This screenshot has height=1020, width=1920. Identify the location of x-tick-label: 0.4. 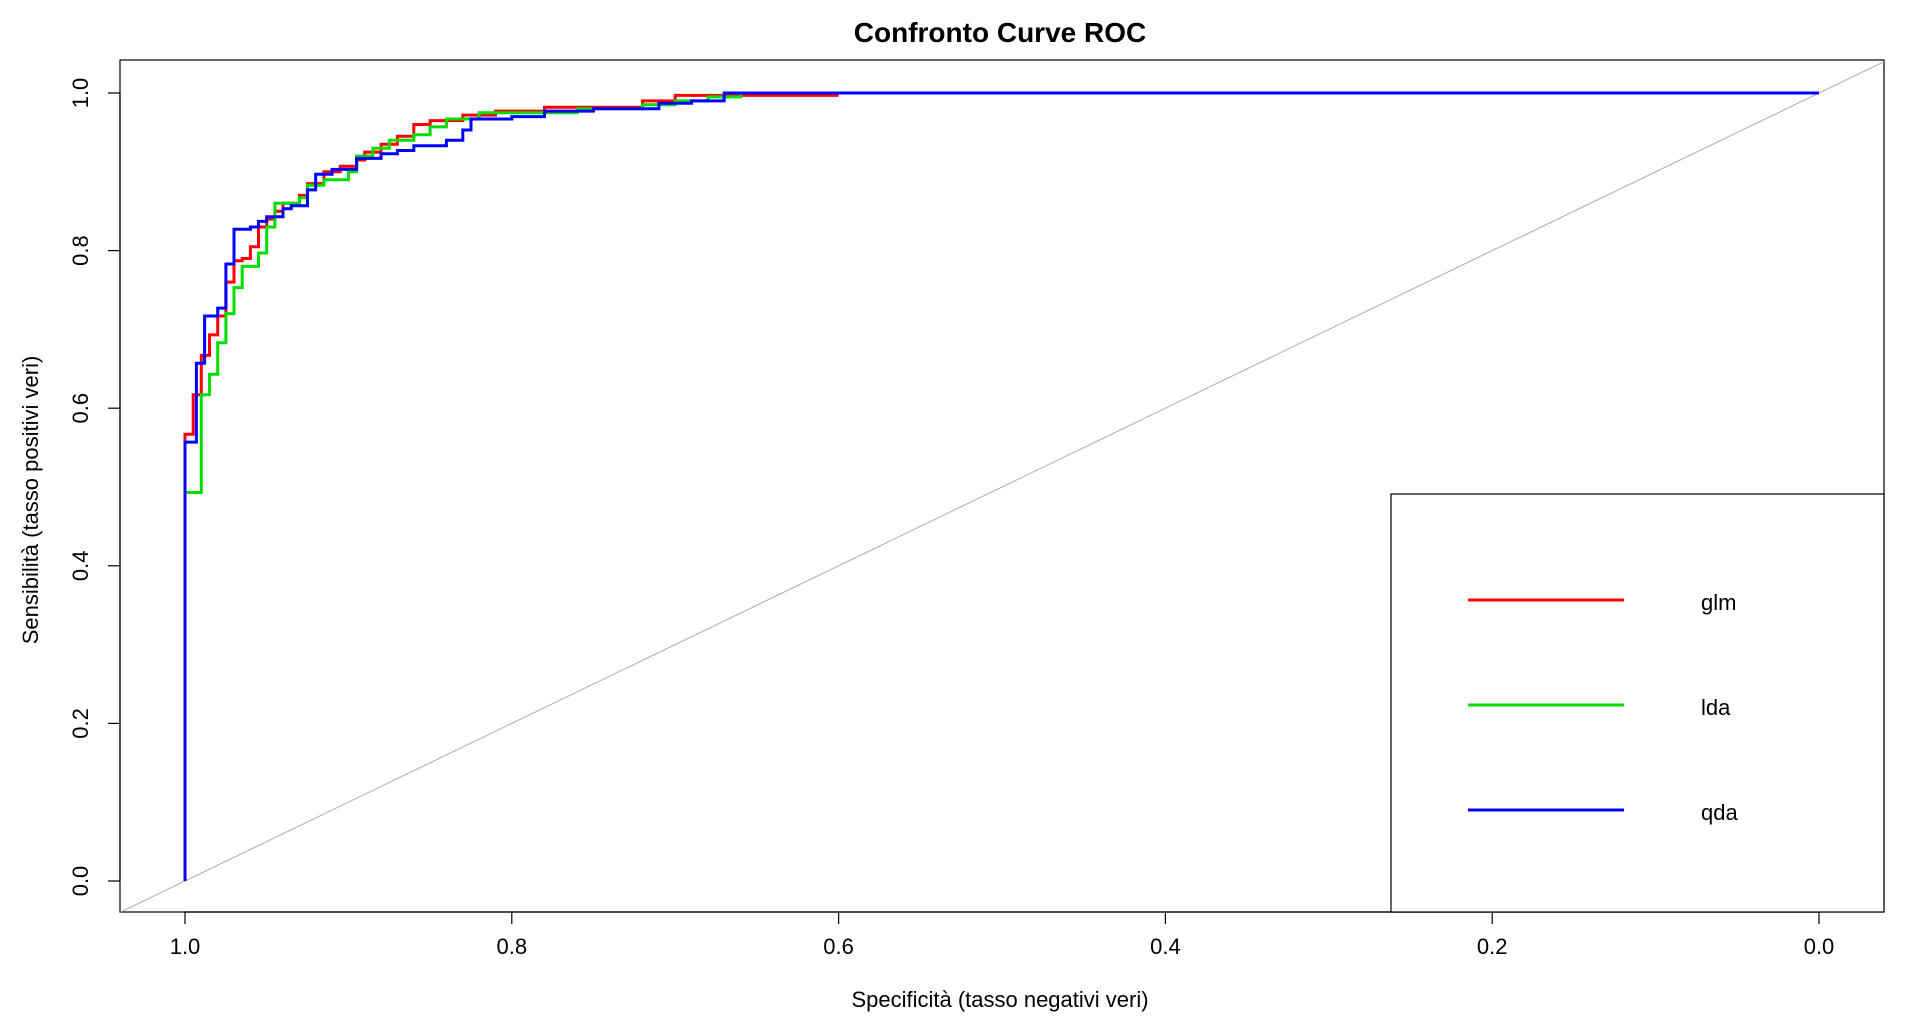
(1165, 946).